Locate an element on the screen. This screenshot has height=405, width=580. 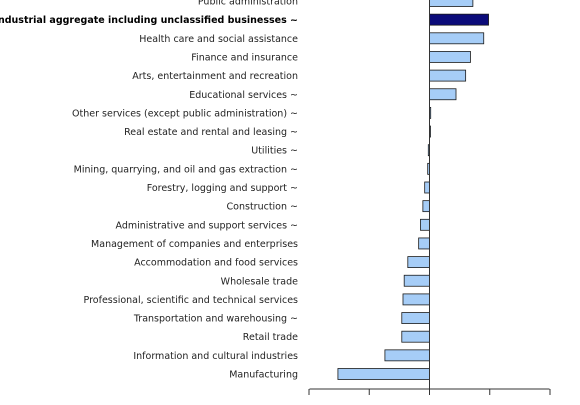
category-label-15: Wholesale trade is located at coordinates (259, 281).